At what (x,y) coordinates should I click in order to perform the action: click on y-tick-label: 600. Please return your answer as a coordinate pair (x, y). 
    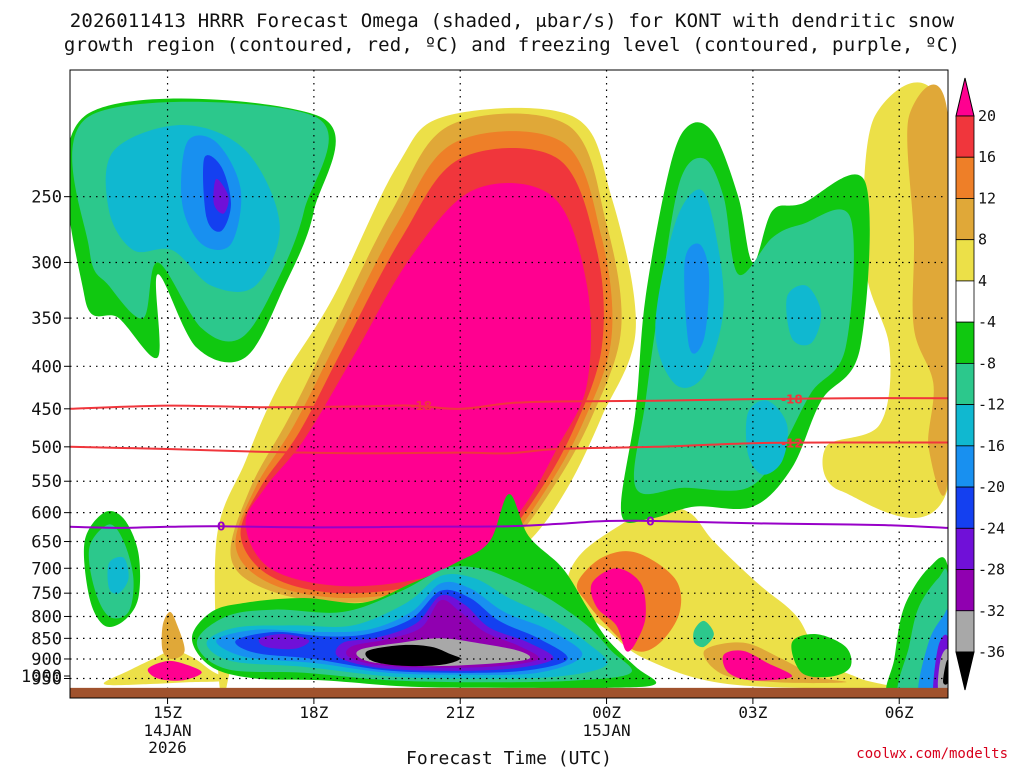
    Looking at the image, I should click on (46, 514).